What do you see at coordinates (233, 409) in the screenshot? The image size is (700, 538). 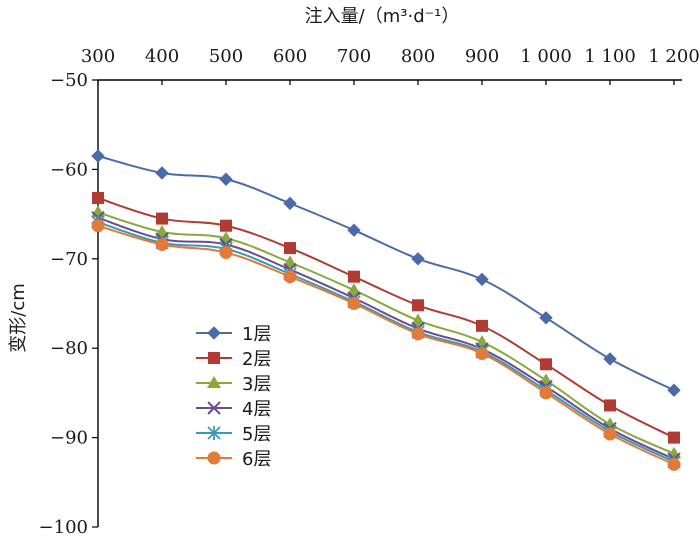 I see `legend-item: 4层` at bounding box center [233, 409].